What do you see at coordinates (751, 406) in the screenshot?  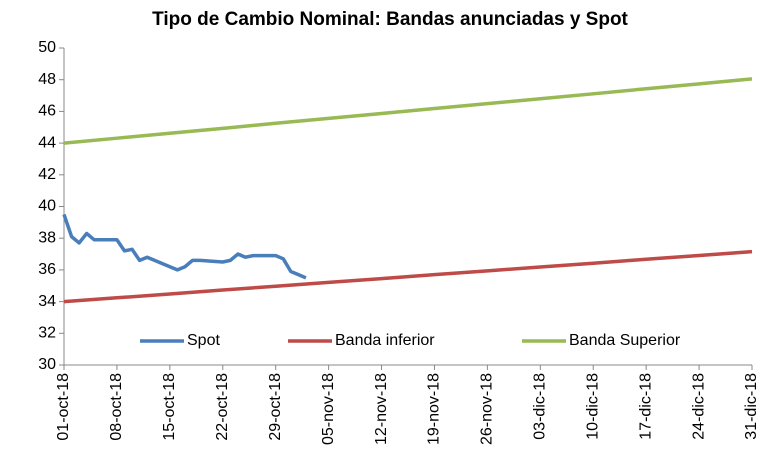 I see `x-tick-label: 31-dic-18` at bounding box center [751, 406].